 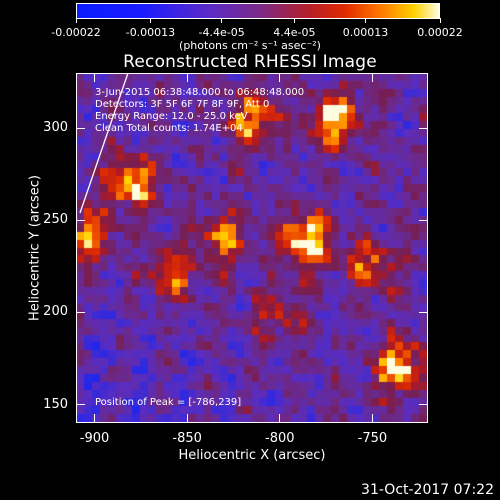 I want to click on limb-curve, so click(x=104, y=143).